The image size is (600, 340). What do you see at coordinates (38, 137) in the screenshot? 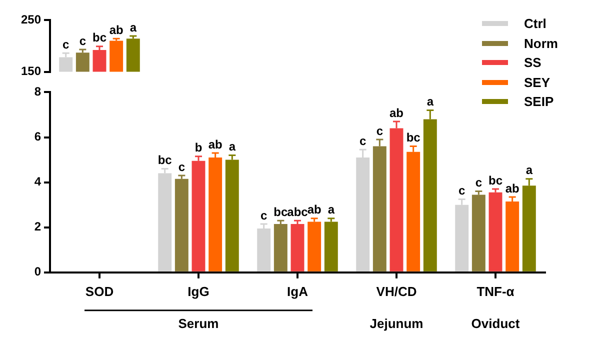
I see `y-tick-label: 6` at bounding box center [38, 137].